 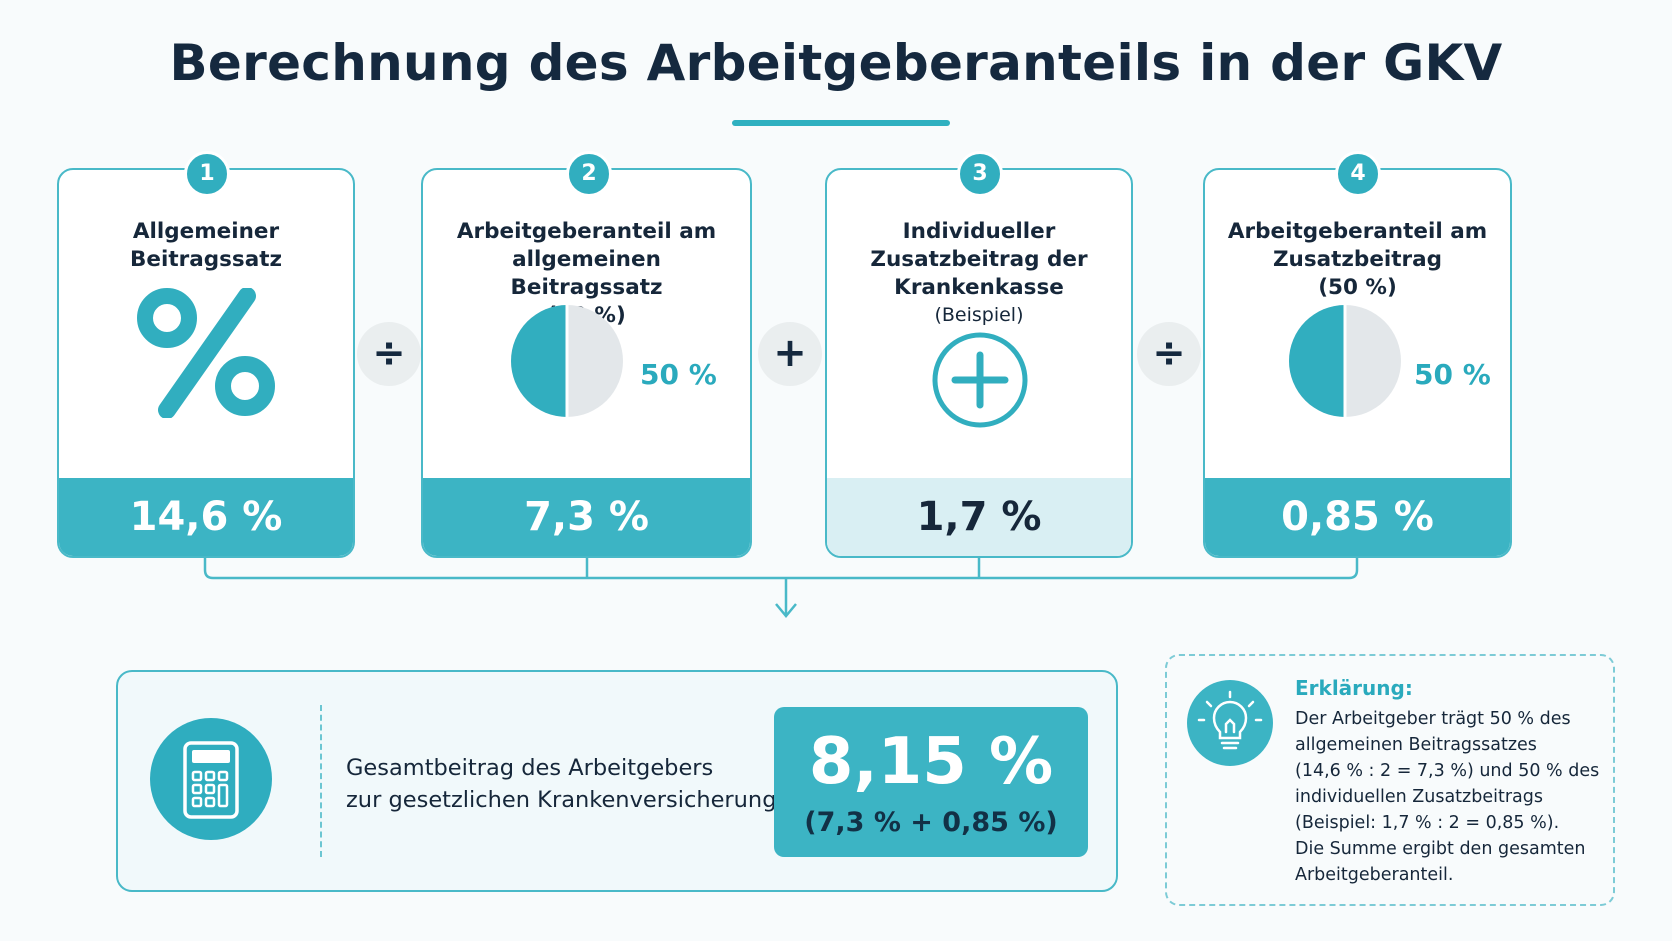 I want to click on plus-circle-icon, so click(x=980, y=380).